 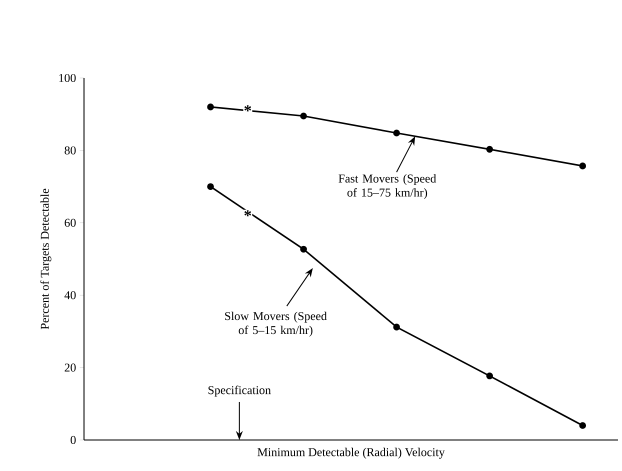 What do you see at coordinates (351, 453) in the screenshot?
I see `x-axis-title: Minimum Detectable (Radial) Velocity` at bounding box center [351, 453].